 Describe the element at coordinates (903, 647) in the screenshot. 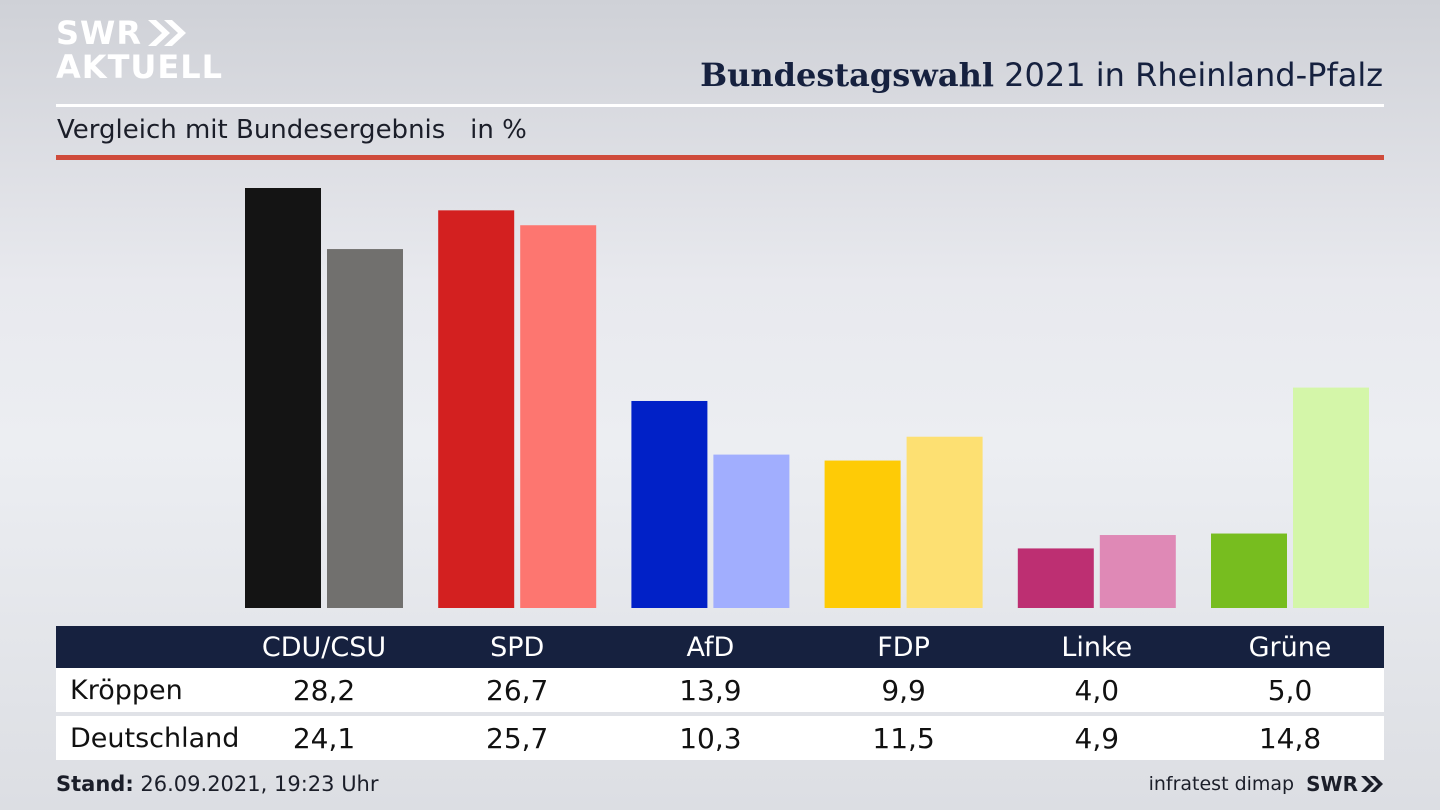

I see `category-label: FDP` at that location.